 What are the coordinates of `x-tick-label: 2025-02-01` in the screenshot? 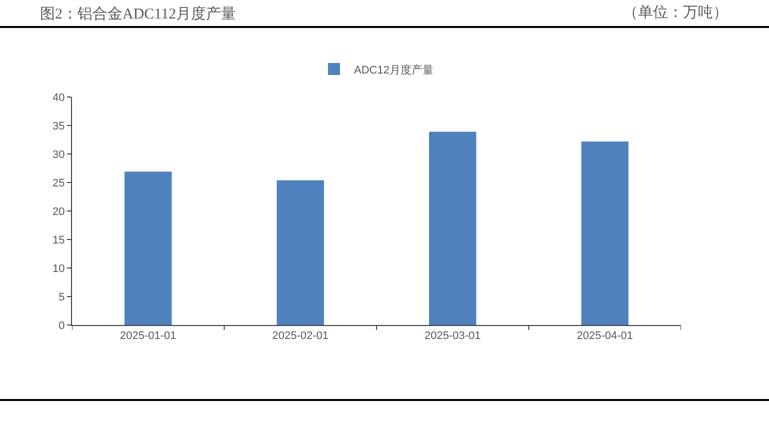 It's located at (300, 336).